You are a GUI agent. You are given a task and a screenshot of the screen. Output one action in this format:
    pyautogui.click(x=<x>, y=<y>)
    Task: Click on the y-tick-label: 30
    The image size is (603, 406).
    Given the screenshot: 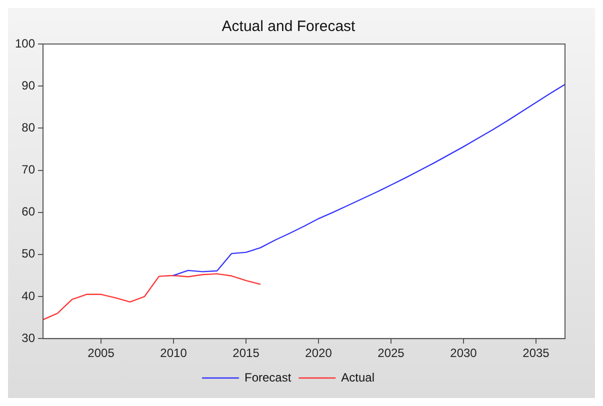 What is the action you would take?
    pyautogui.click(x=29, y=337)
    